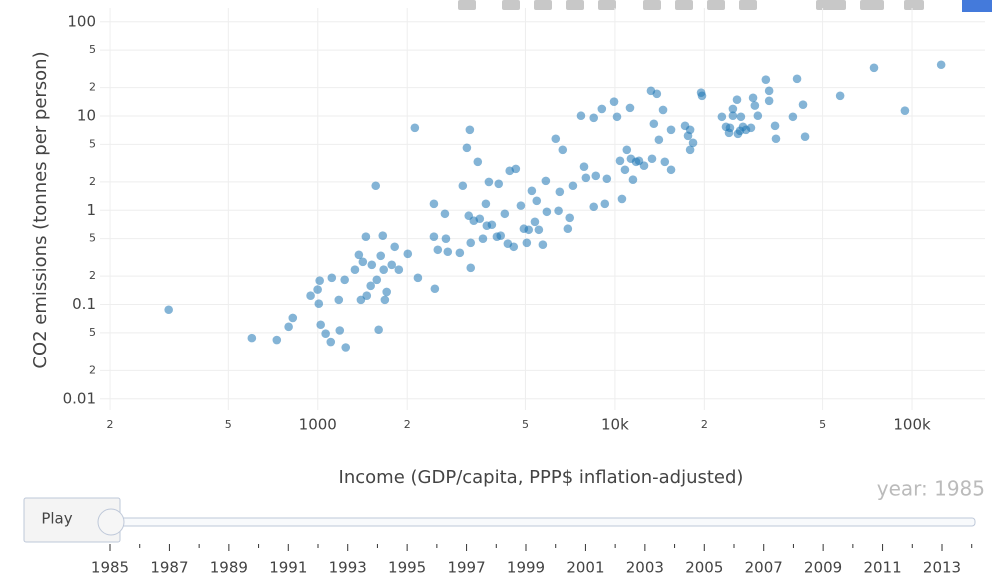  Describe the element at coordinates (81, 21) in the screenshot. I see `y-tick-label: 100` at that location.